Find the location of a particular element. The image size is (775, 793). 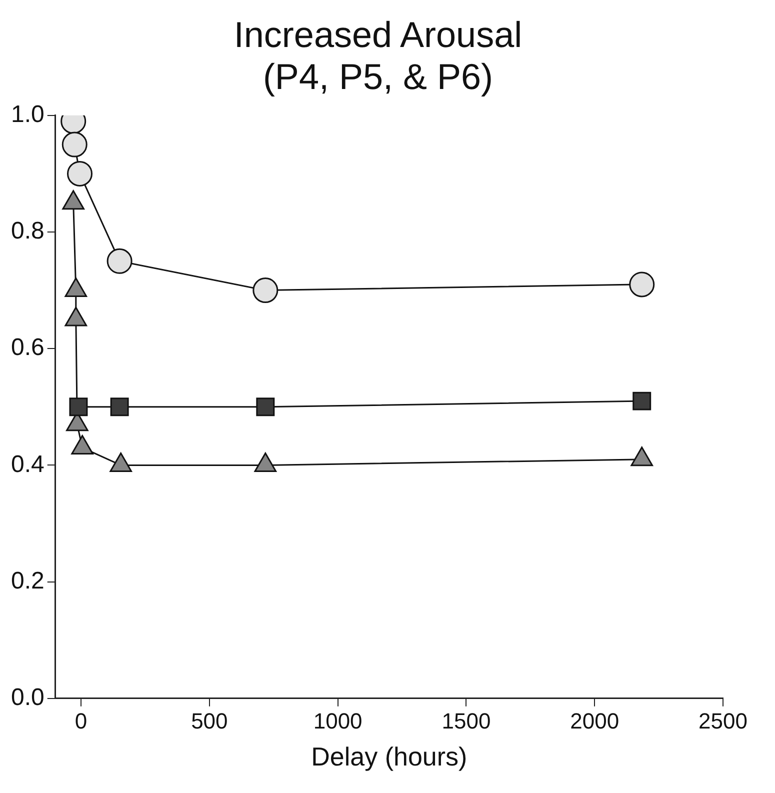

chart-title: Increased Arousal (P4, P5, & P6) is located at coordinates (378, 55).